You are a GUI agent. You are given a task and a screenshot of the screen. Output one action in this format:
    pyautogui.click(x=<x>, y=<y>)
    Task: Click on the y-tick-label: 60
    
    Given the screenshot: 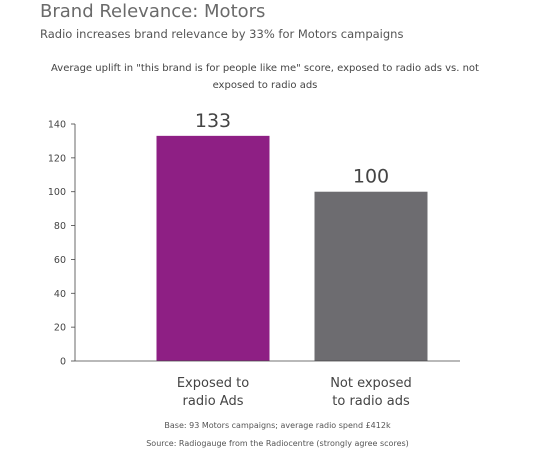 What is the action you would take?
    pyautogui.click(x=60, y=260)
    